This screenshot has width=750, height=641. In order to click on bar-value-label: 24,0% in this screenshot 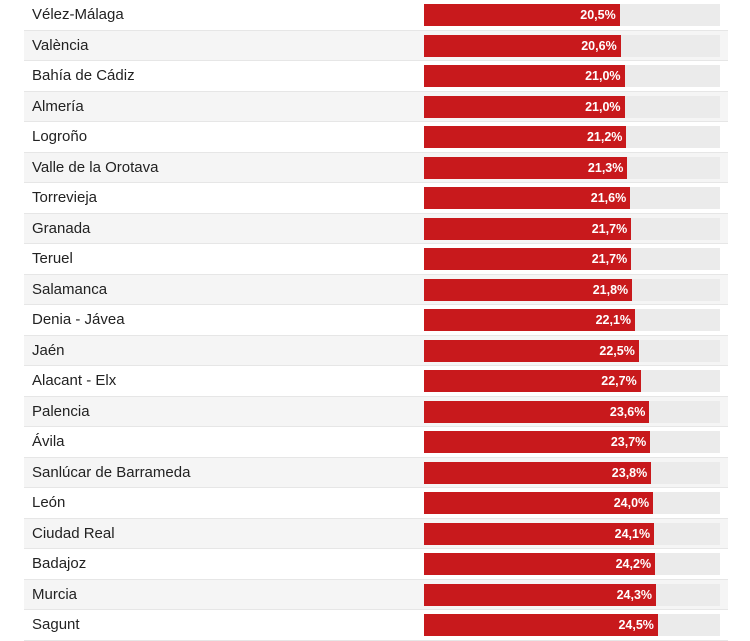, I will do `click(631, 503)`.